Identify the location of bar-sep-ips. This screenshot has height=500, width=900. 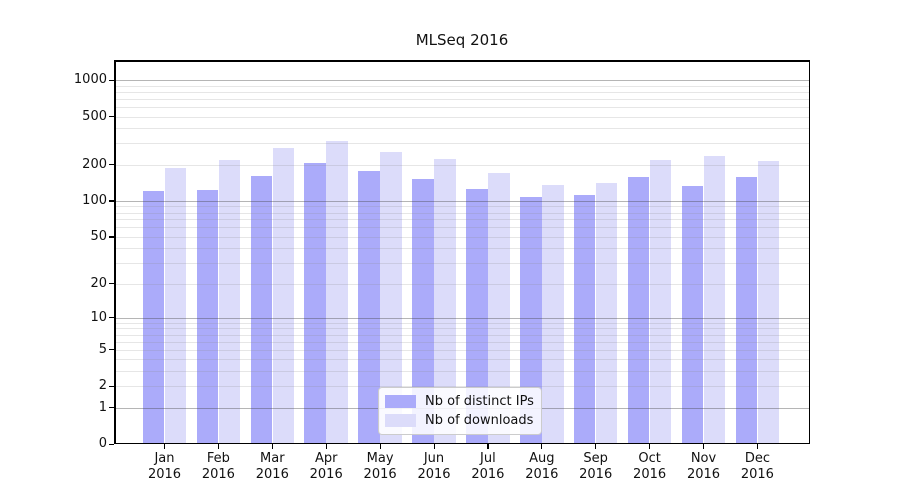
(584, 319).